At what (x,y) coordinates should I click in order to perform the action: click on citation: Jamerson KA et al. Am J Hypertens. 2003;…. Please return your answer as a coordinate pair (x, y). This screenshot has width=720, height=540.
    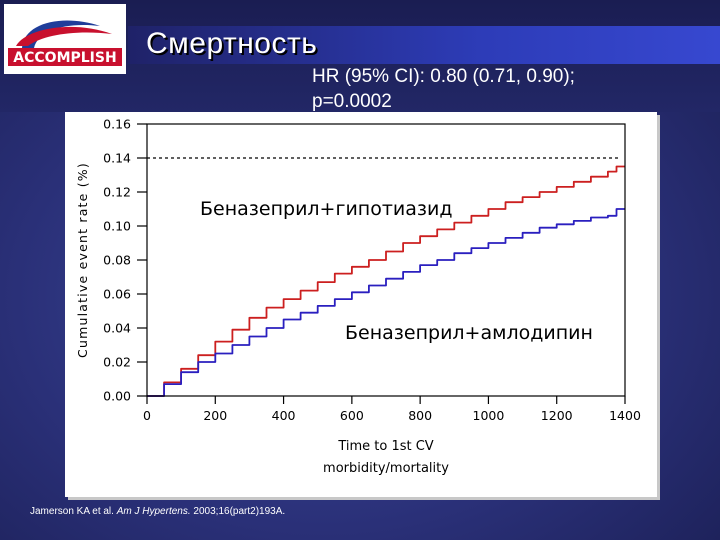
    Looking at the image, I should click on (157, 511).